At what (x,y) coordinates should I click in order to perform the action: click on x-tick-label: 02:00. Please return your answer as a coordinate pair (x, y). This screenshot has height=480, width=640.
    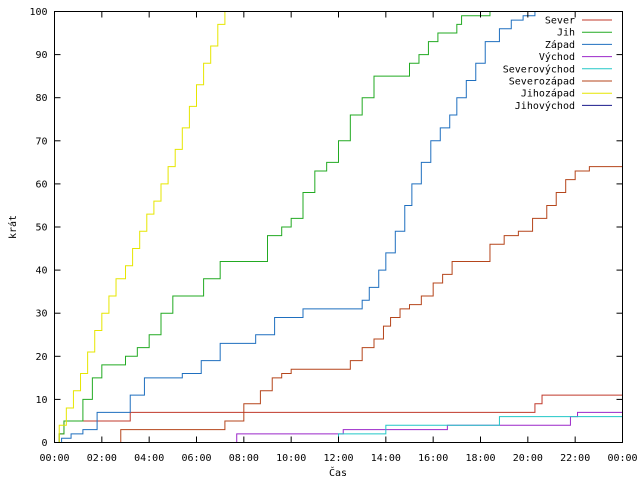
    Looking at the image, I should click on (102, 458).